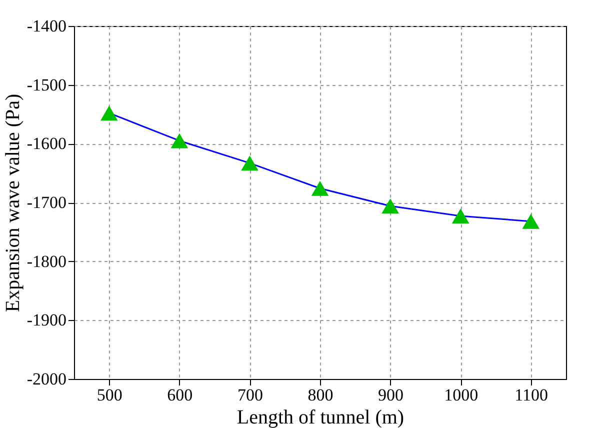 The height and width of the screenshot is (428, 590). What do you see at coordinates (13, 203) in the screenshot?
I see `y-axis-title: Expansion wave value (Pa)` at bounding box center [13, 203].